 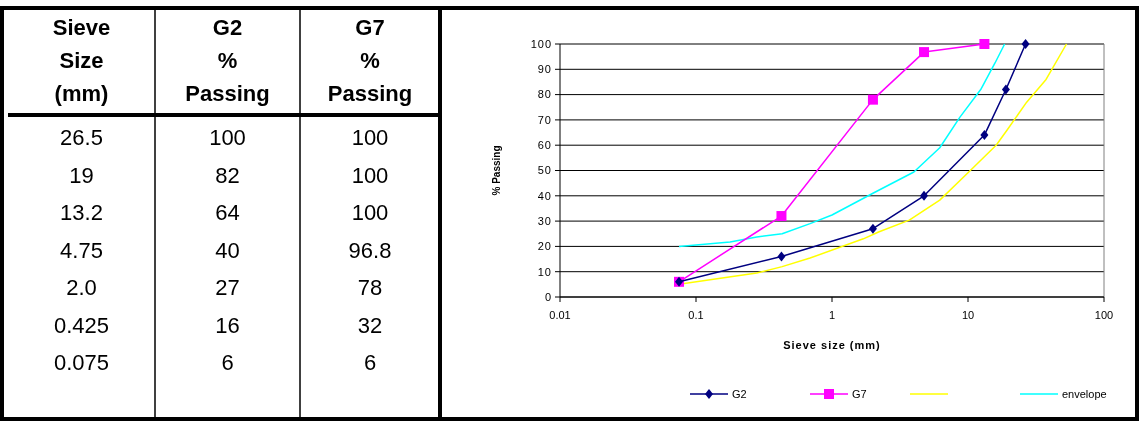 What do you see at coordinates (227, 325) in the screenshot?
I see `data-label: 16` at bounding box center [227, 325].